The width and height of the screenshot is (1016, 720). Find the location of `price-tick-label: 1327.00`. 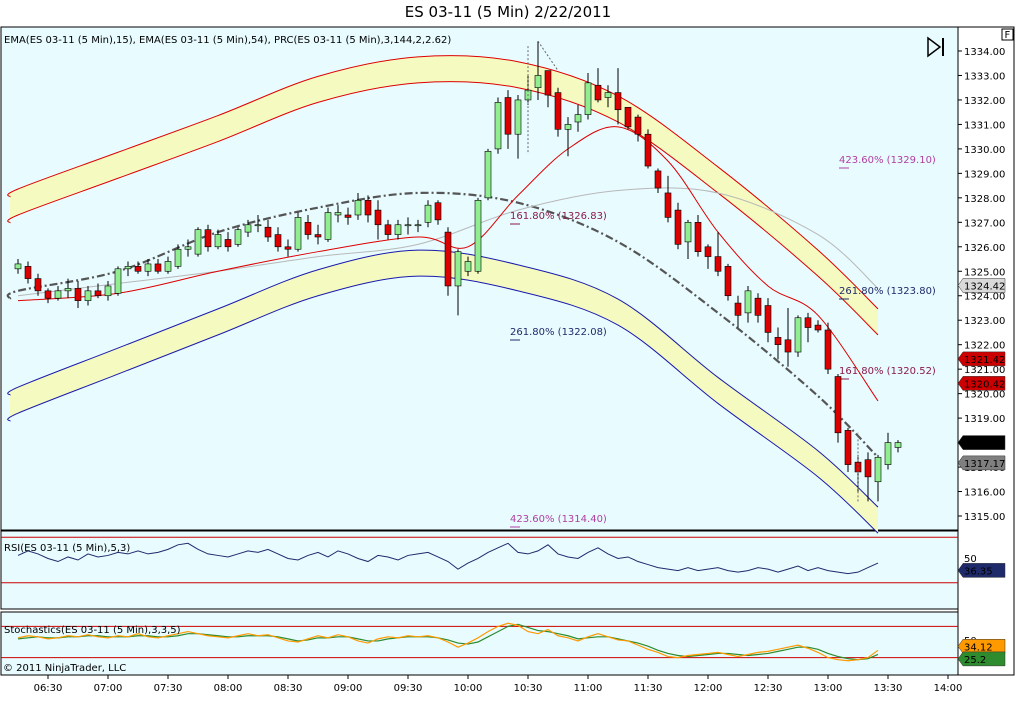

price-tick-label: 1327.00 is located at coordinates (984, 223).